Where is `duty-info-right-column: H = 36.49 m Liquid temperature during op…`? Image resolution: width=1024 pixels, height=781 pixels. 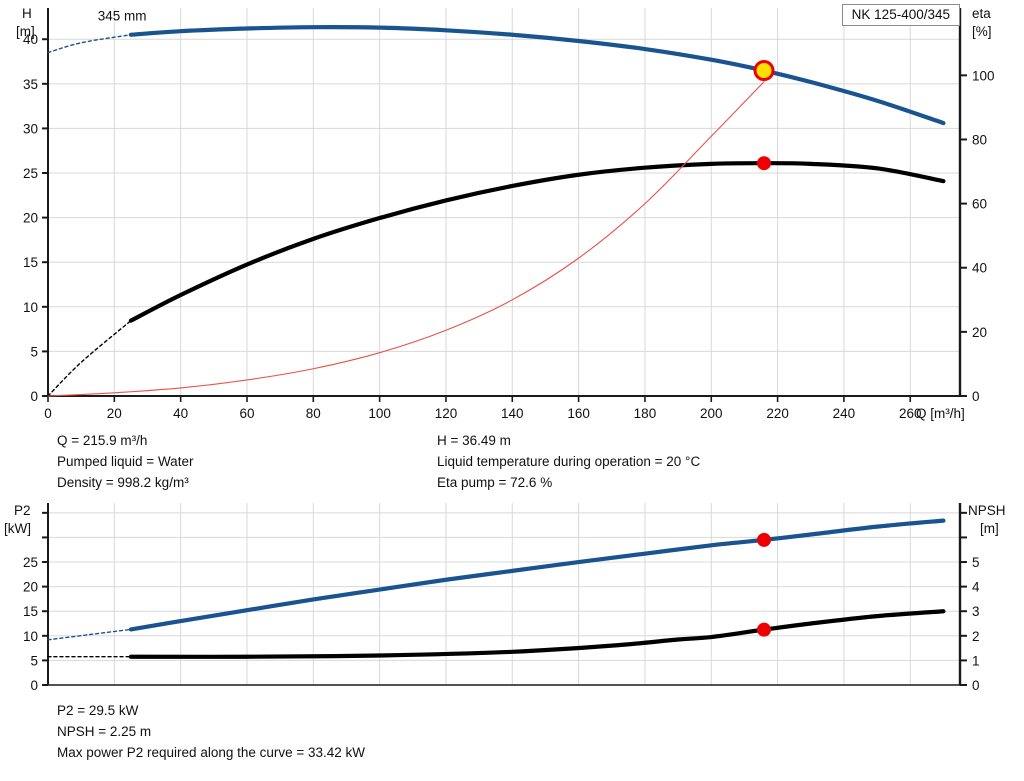 duty-info-right-column: H = 36.49 m Liquid temperature during op… is located at coordinates (568, 461).